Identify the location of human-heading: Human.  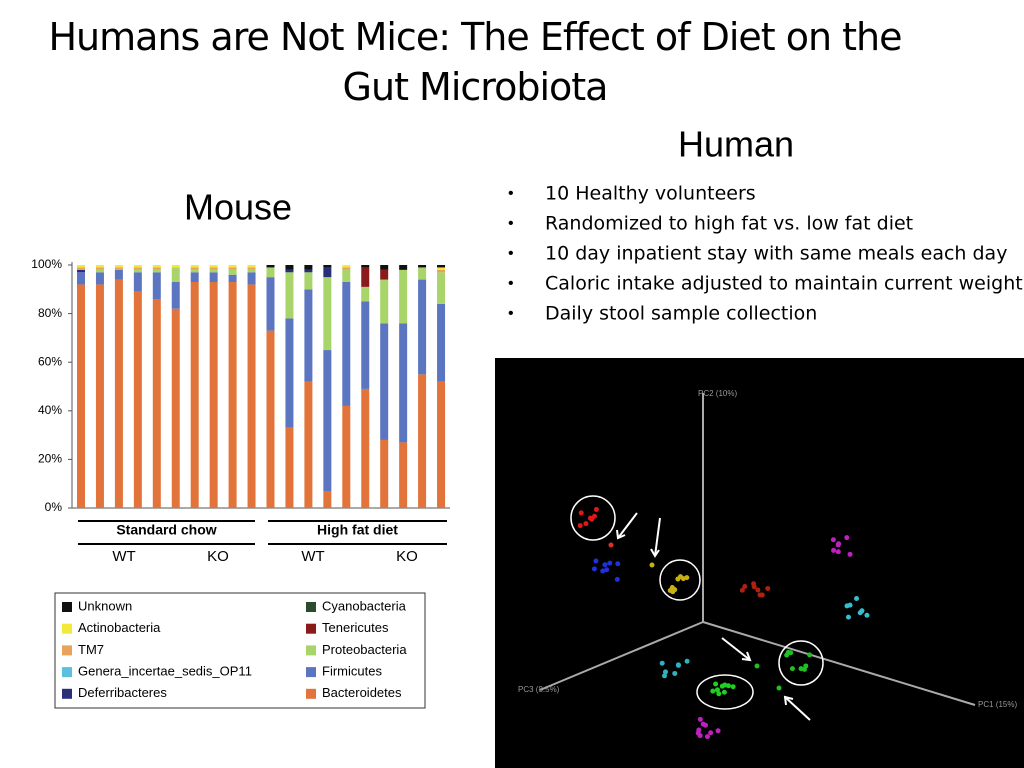
(736, 144).